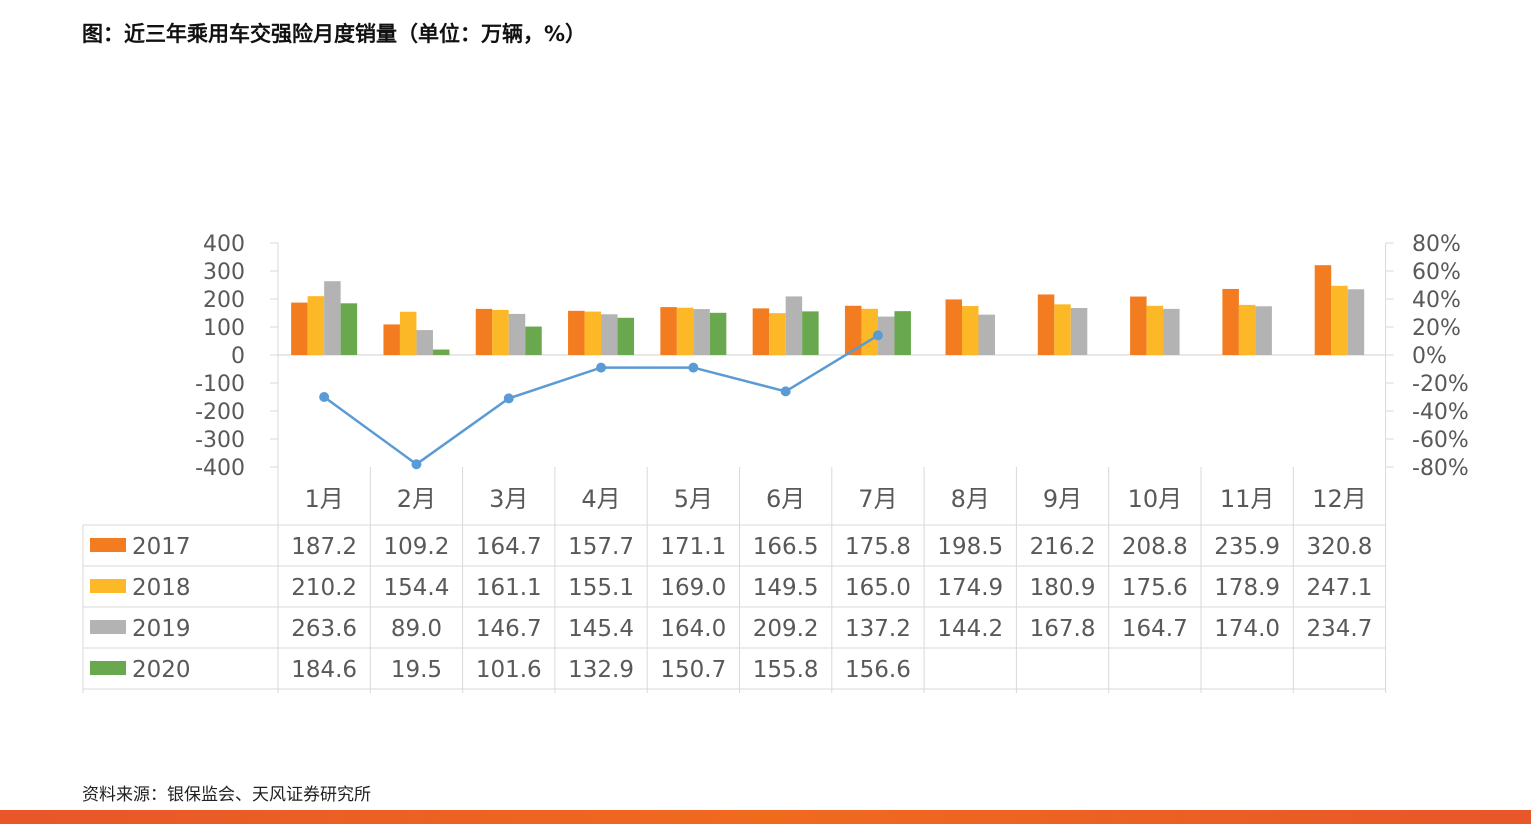  Describe the element at coordinates (417, 547) in the screenshot. I see `table-cell: 109.2` at that location.